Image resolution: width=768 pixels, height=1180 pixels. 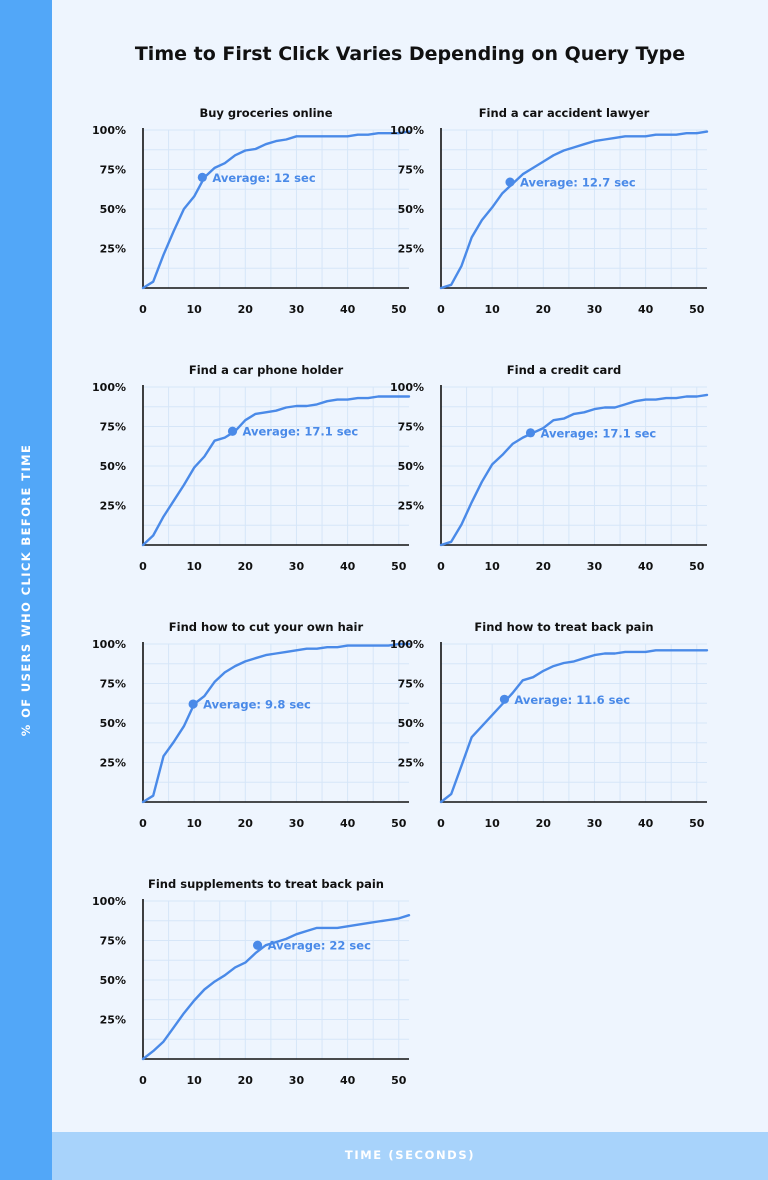 What do you see at coordinates (563, 627) in the screenshot?
I see `chart-title: Find how to treat back pain` at bounding box center [563, 627].